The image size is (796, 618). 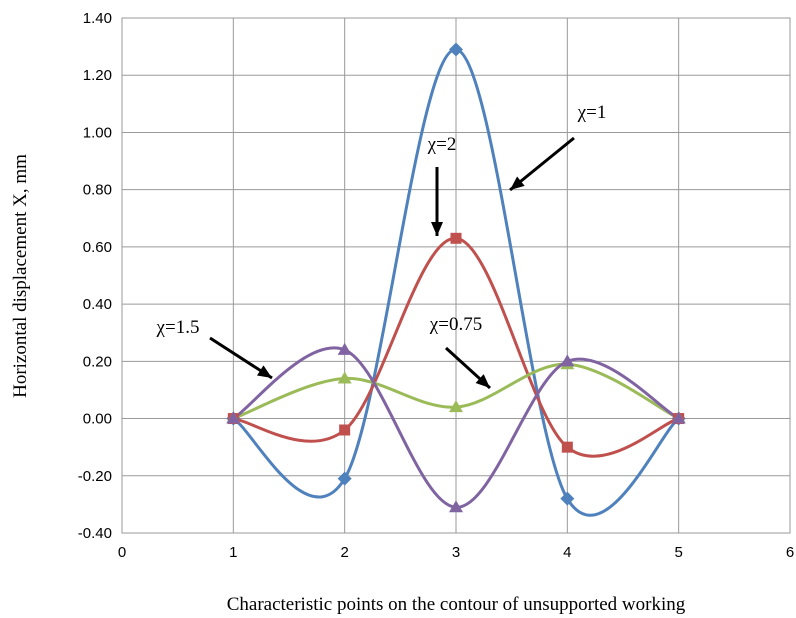 I want to click on y-tick-label: 0.80, so click(x=97, y=190).